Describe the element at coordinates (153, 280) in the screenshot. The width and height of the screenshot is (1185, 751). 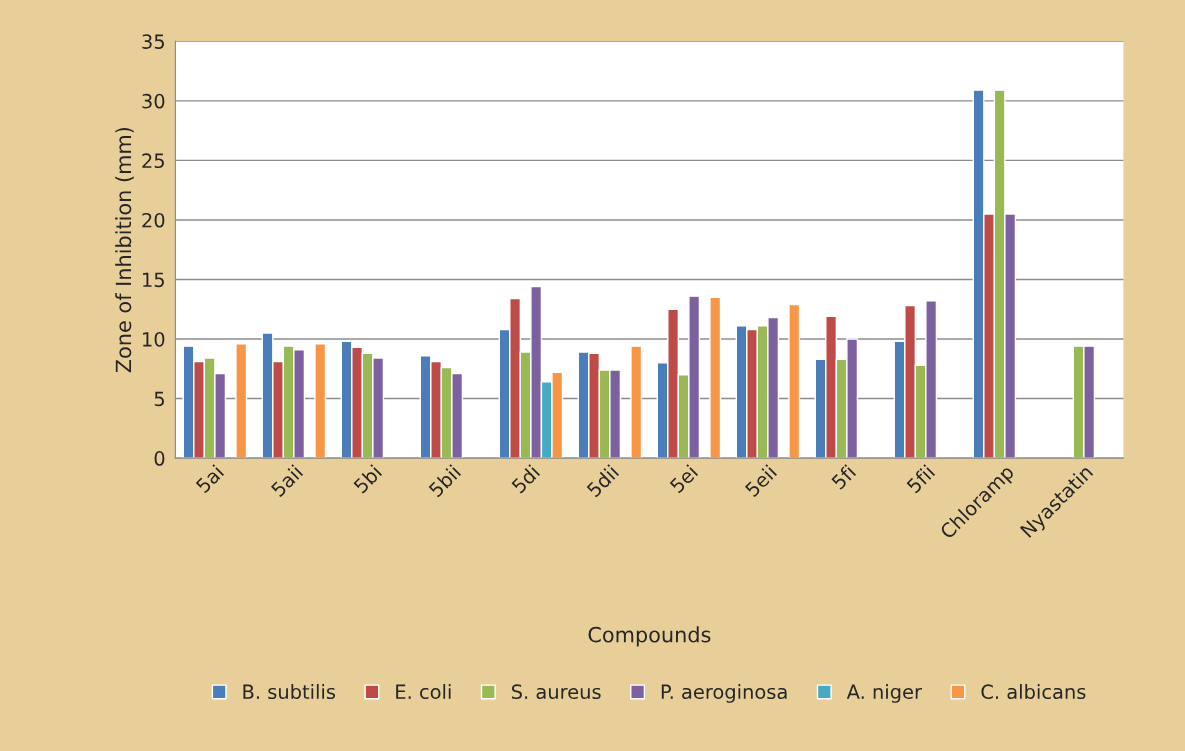
I see `y-tick-label: 15` at that location.